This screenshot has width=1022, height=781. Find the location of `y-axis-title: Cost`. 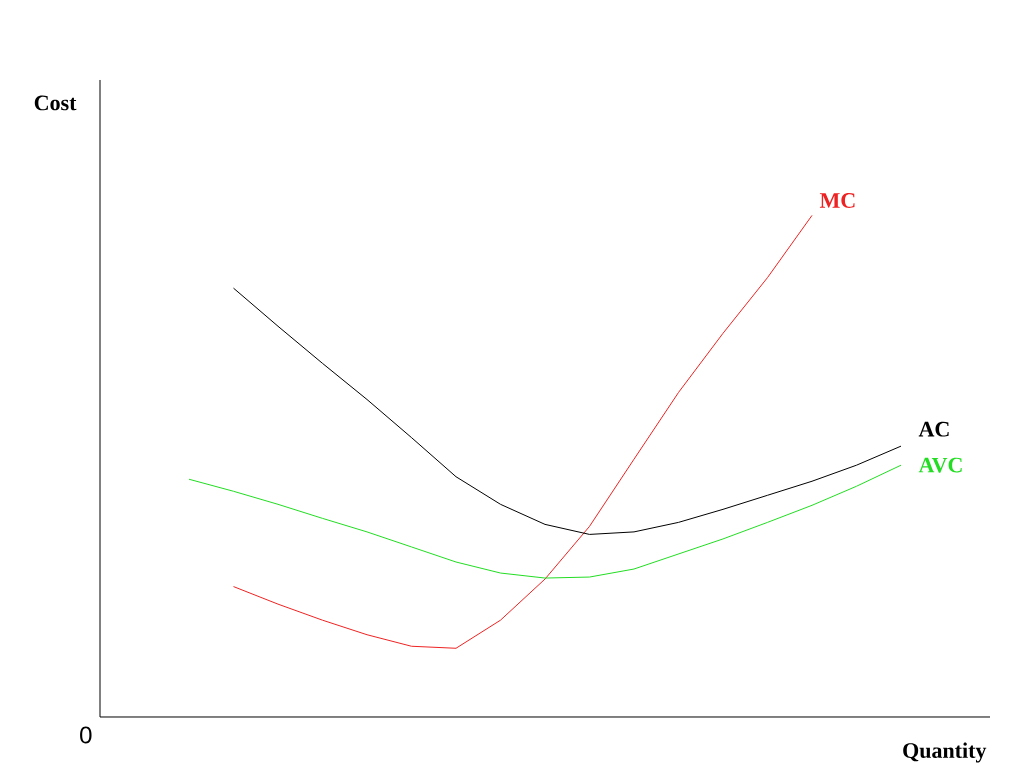

y-axis-title: Cost is located at coordinates (55, 103).